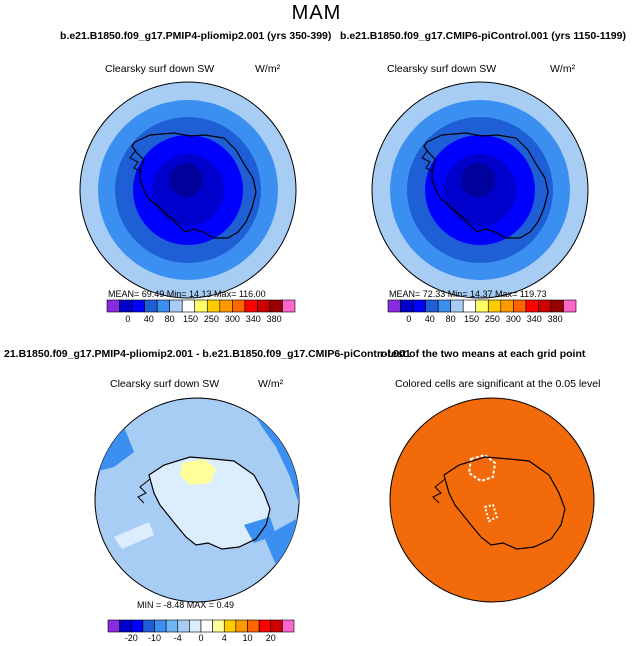  What do you see at coordinates (224, 638) in the screenshot?
I see `colorbar-tick-label: 4` at bounding box center [224, 638].